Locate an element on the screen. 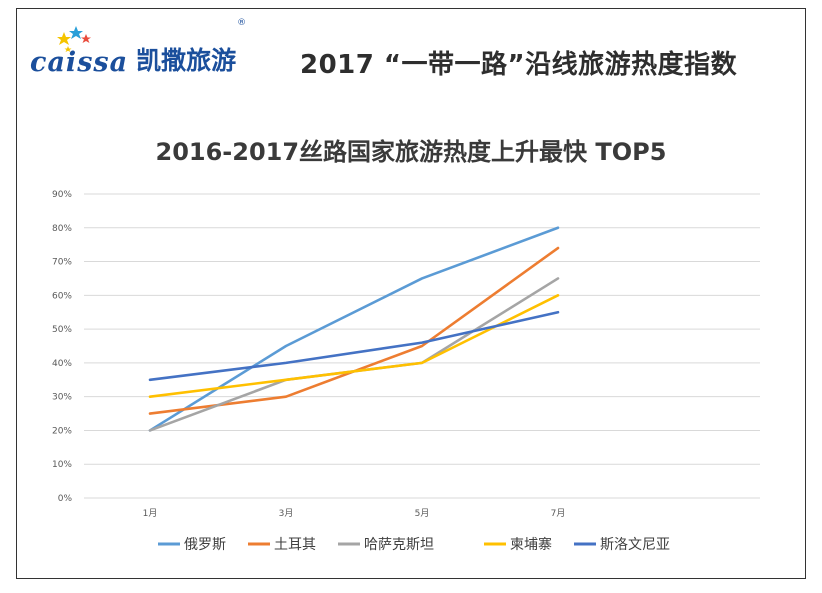 Image resolution: width=822 pixels, height=593 pixels. x-tick-label: 3月 is located at coordinates (286, 513).